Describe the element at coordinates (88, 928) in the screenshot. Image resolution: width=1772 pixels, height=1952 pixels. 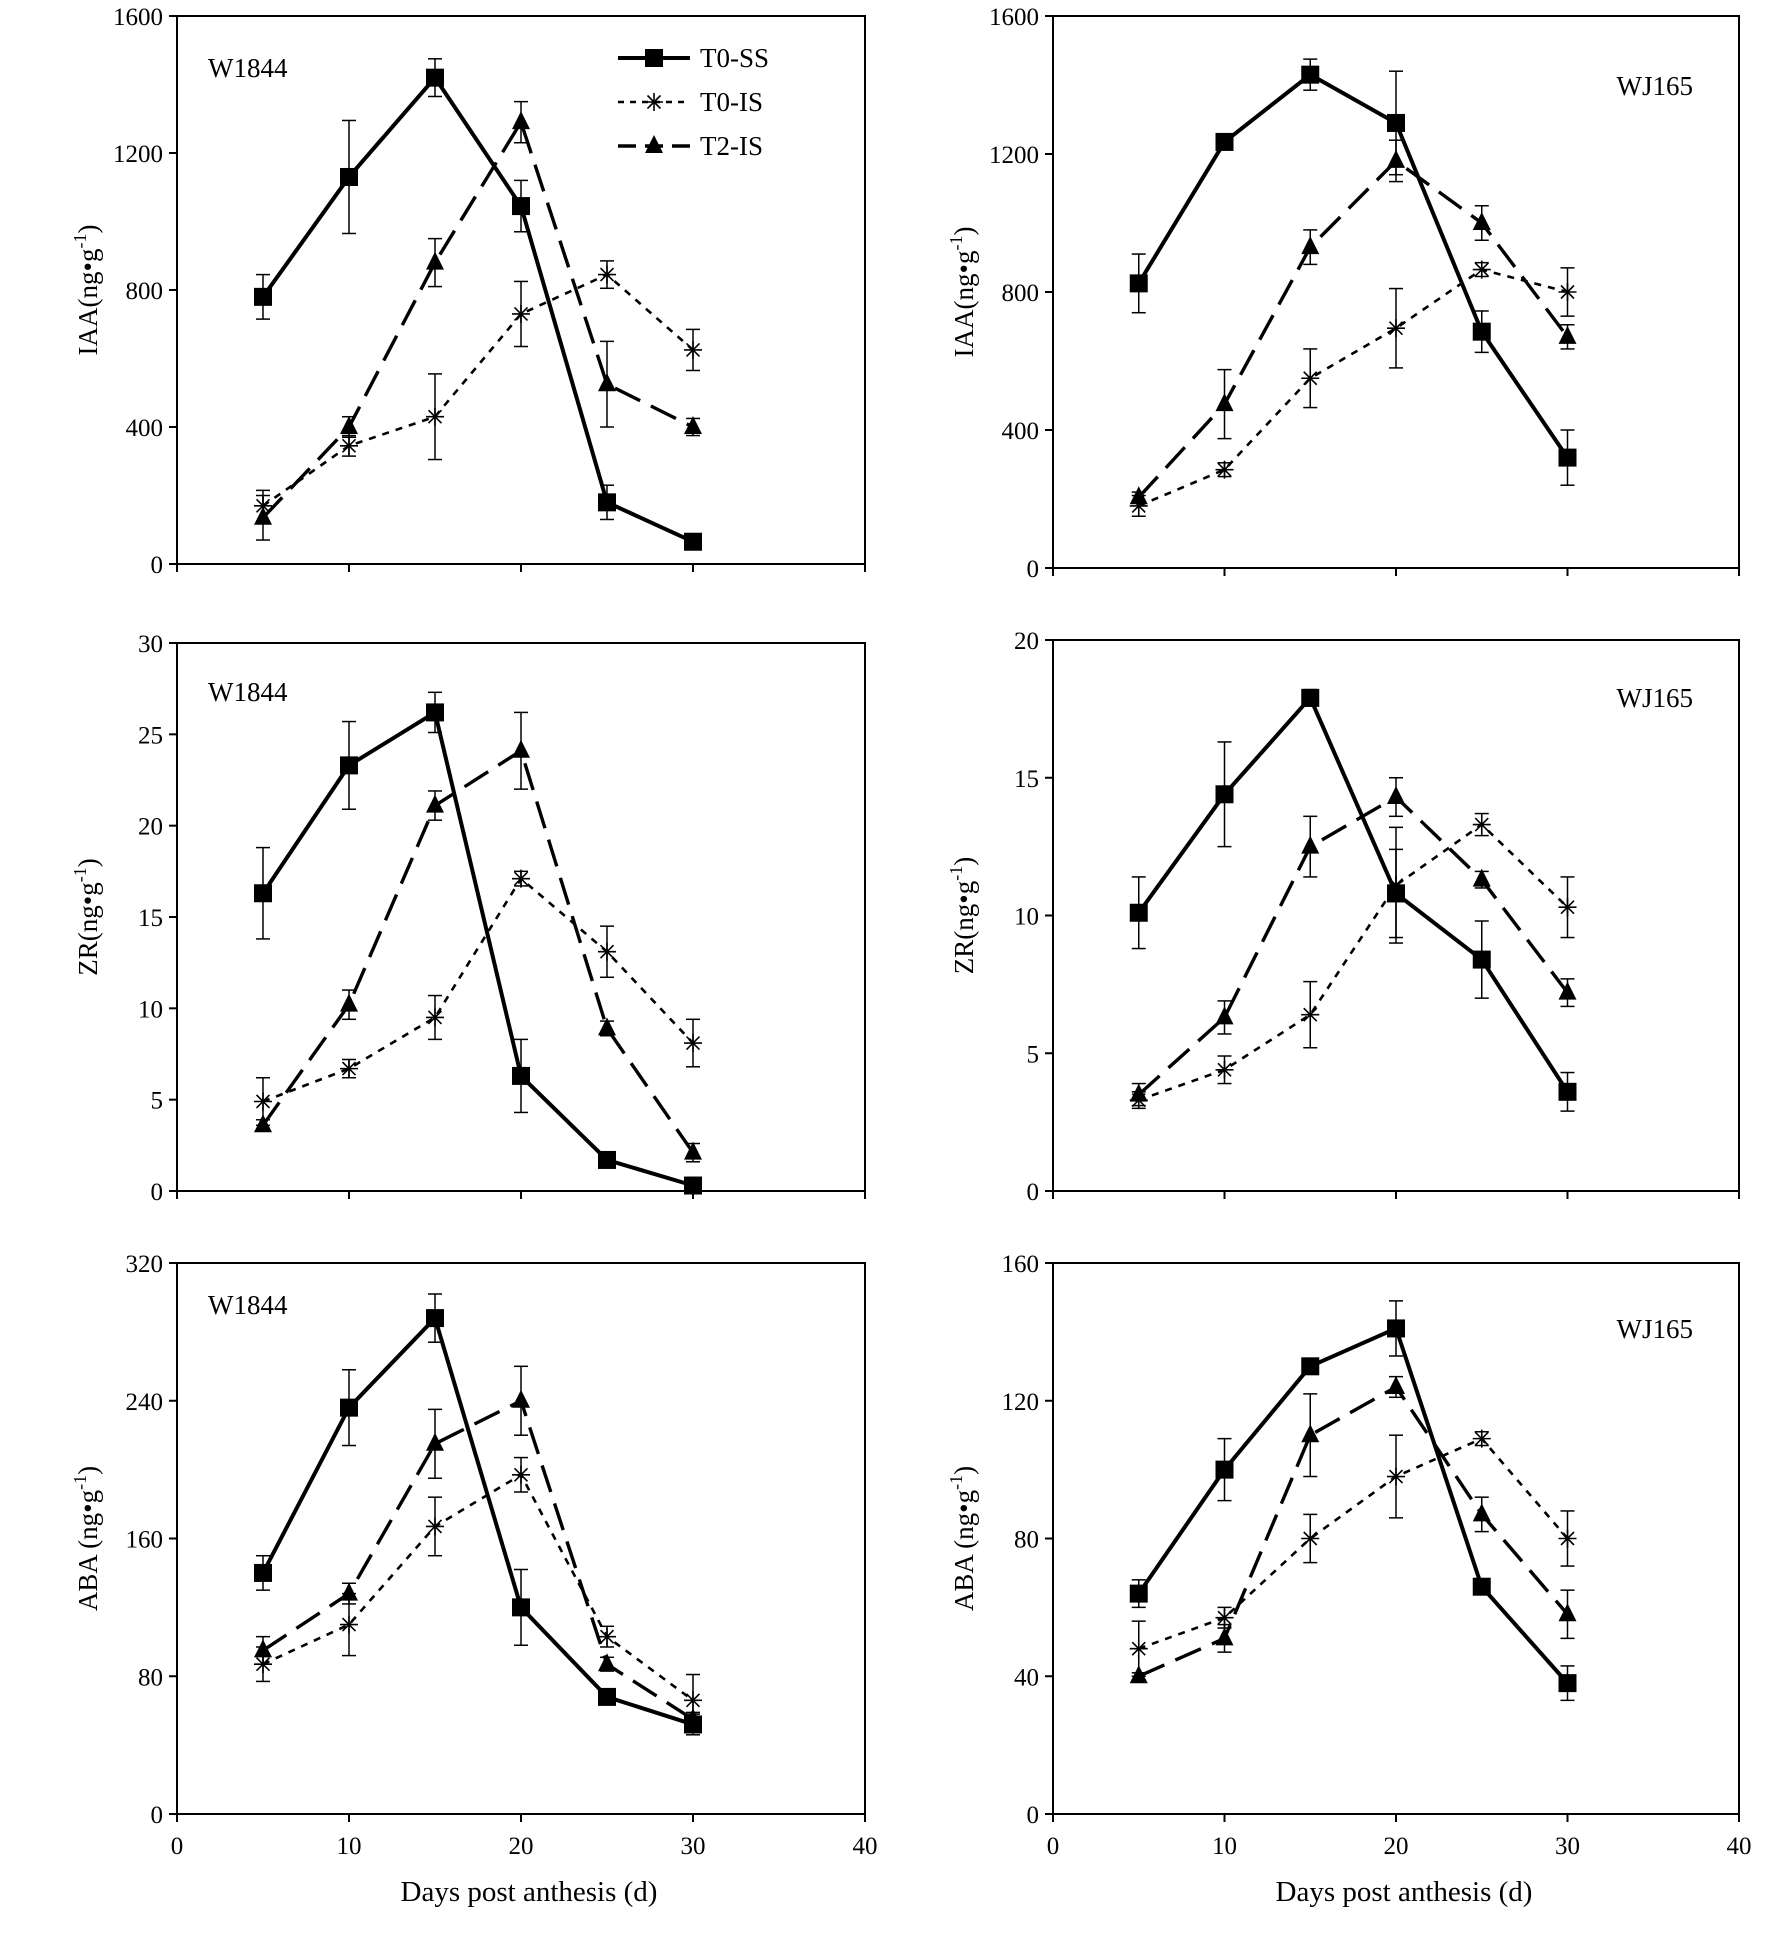
I see `y-axis-label-unit: ZR(ng•g` at that location.